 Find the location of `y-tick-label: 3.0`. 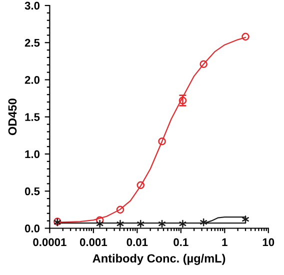

y-tick-label: 3.0 is located at coordinates (32, 6).